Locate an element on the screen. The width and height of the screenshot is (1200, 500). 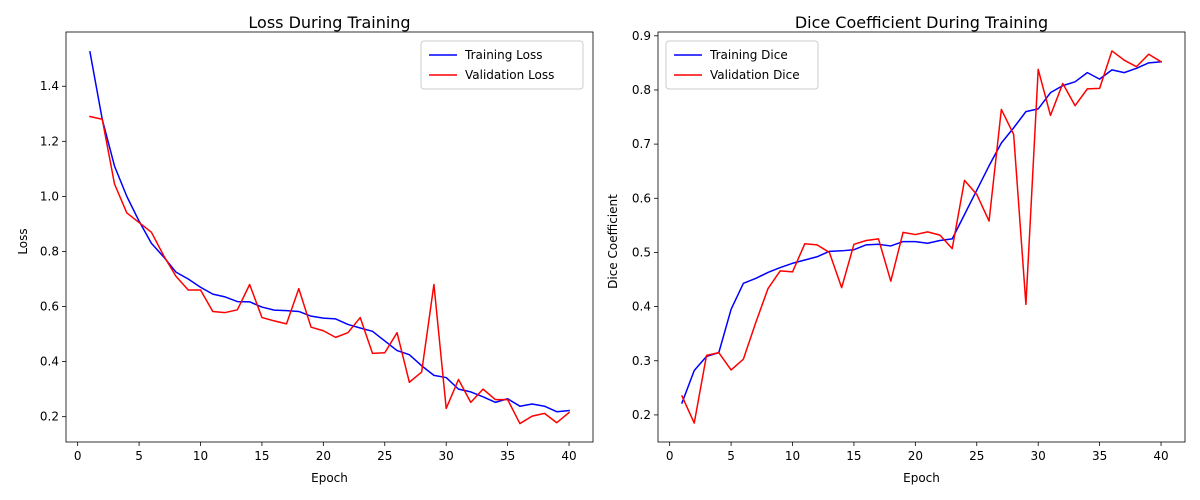
loss-chart-xtick-label: 10 is located at coordinates (200, 456).